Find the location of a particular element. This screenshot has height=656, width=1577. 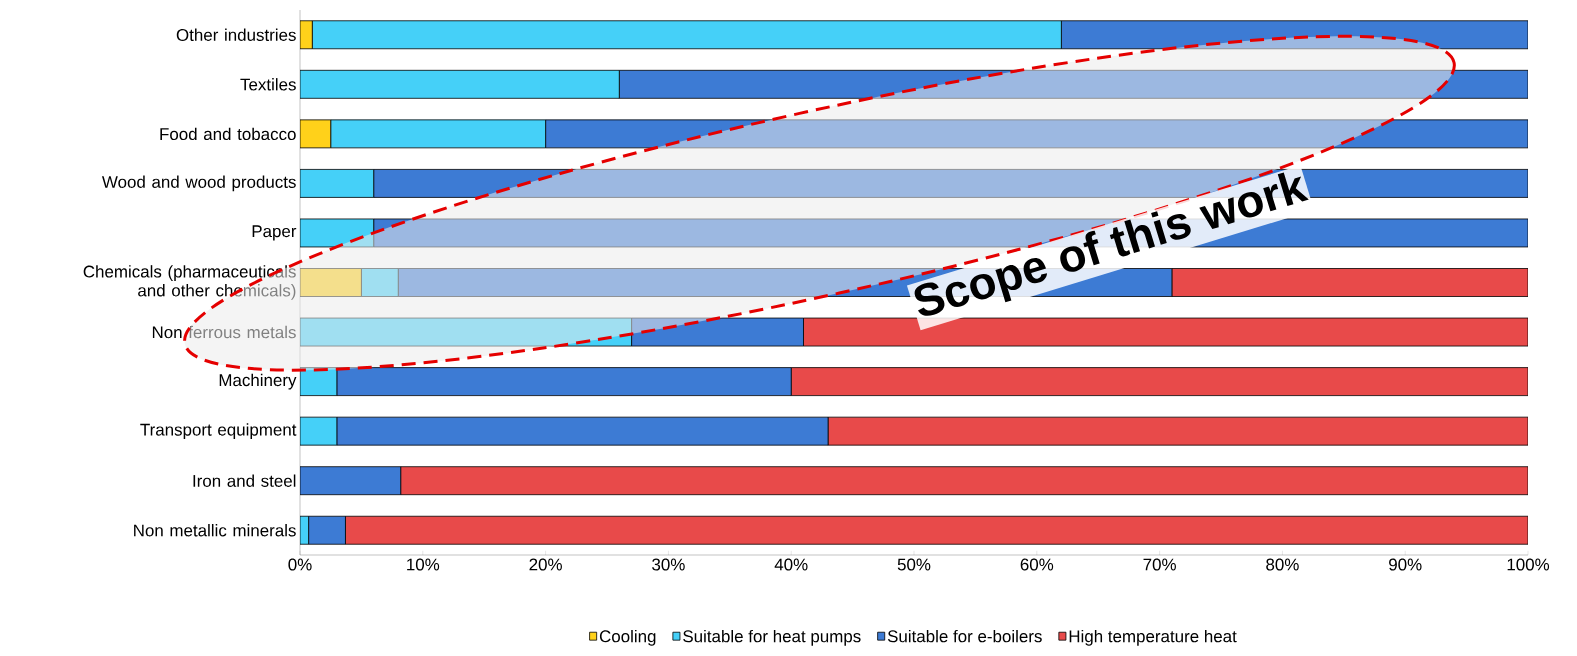

y-tick-label: Iron and steel is located at coordinates (244, 480).